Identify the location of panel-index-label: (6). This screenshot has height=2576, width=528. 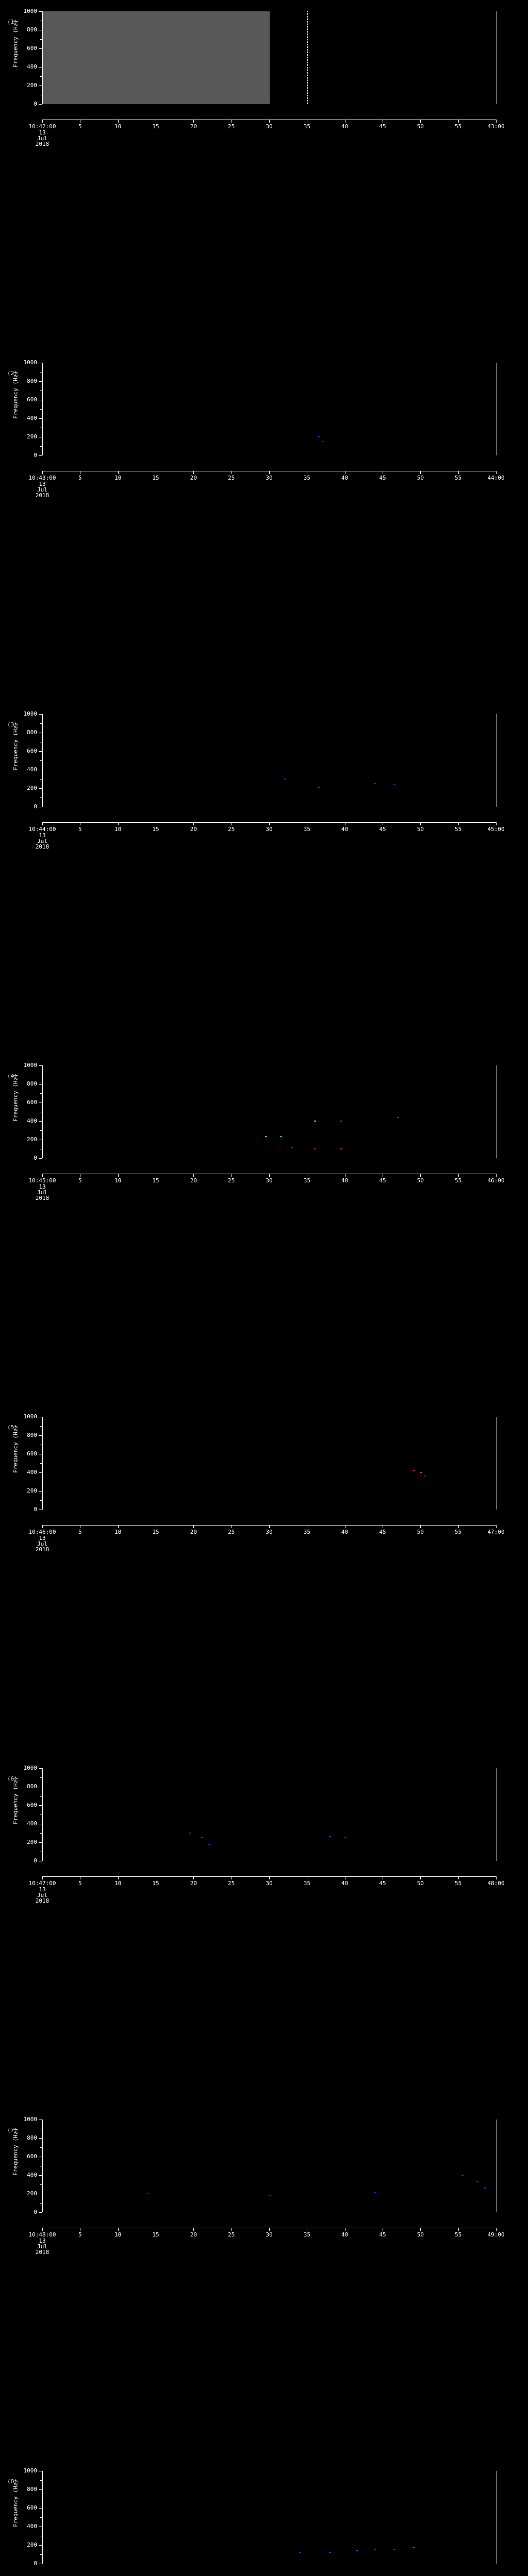
(12, 1778).